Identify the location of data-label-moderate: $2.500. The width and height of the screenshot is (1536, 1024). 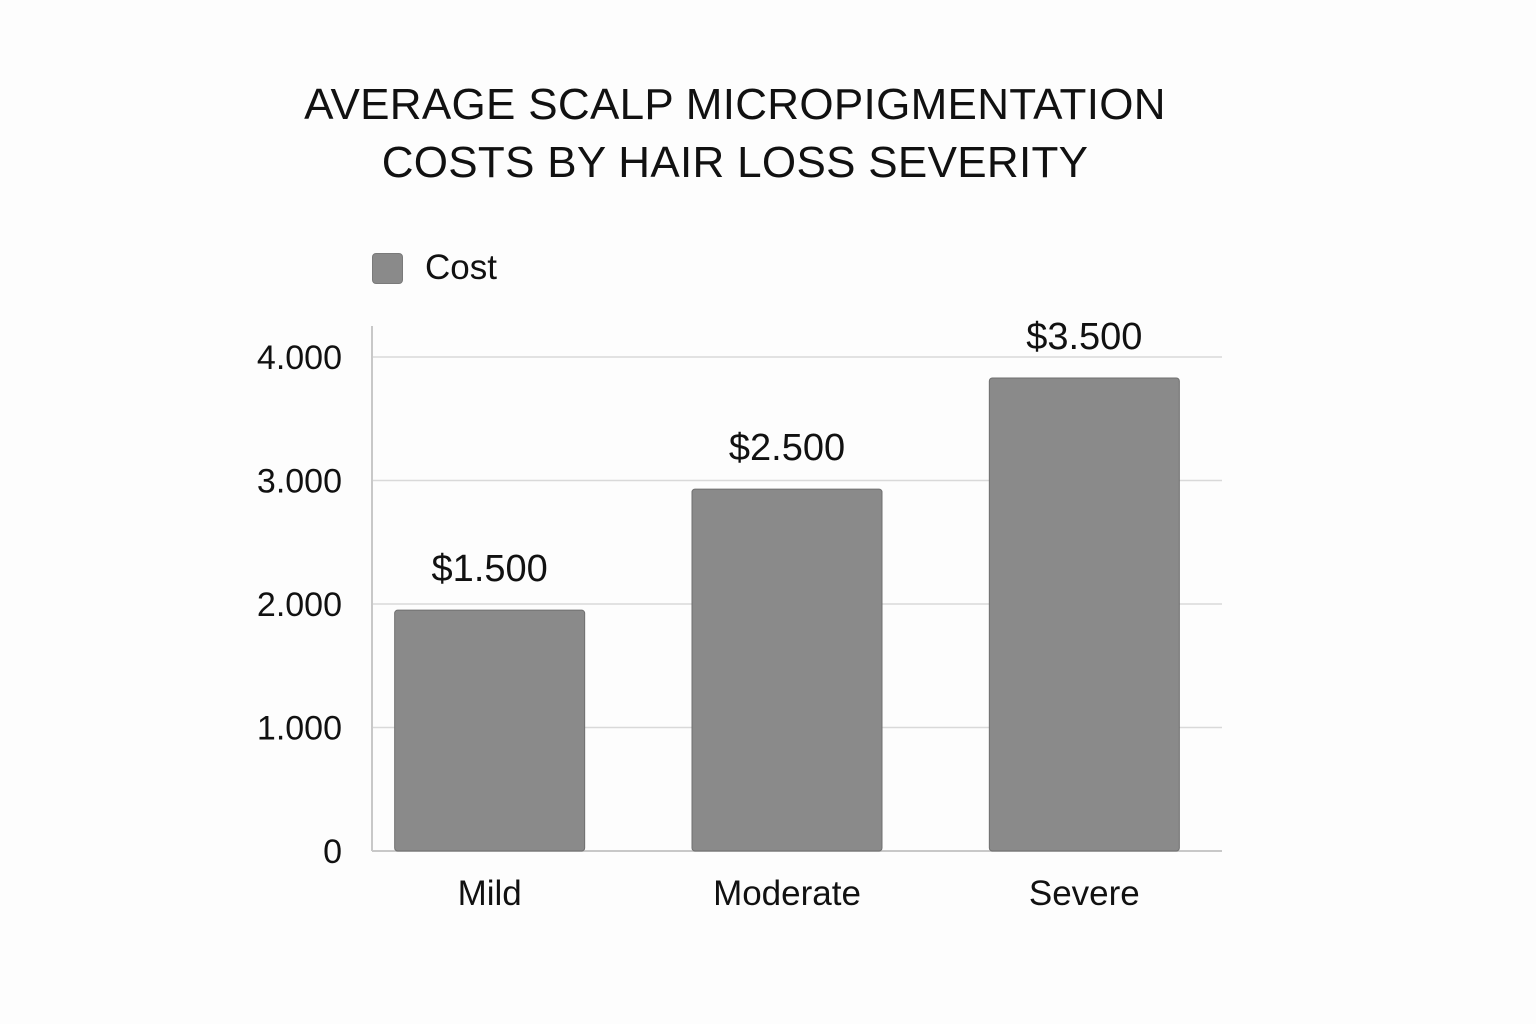
(787, 448).